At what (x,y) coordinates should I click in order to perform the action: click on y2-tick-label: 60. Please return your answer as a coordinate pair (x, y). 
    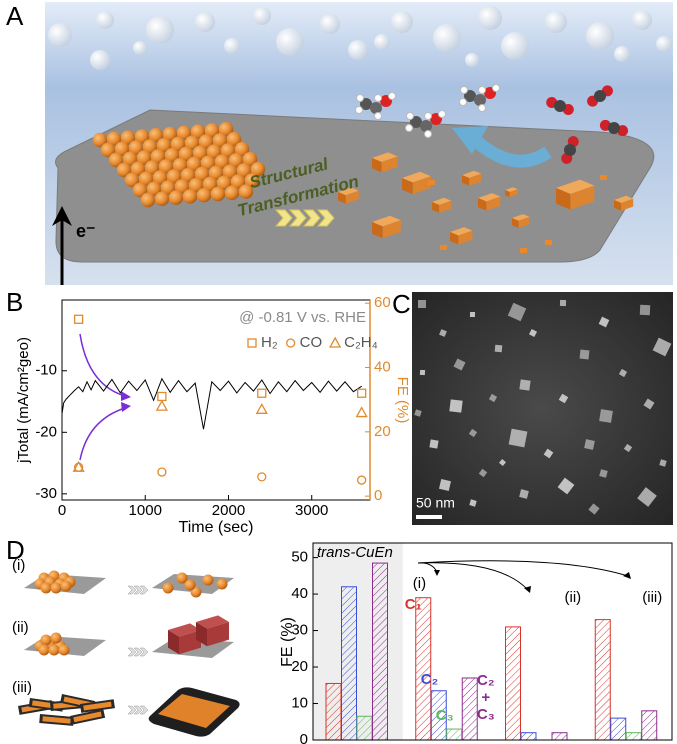
    Looking at the image, I should click on (382, 302).